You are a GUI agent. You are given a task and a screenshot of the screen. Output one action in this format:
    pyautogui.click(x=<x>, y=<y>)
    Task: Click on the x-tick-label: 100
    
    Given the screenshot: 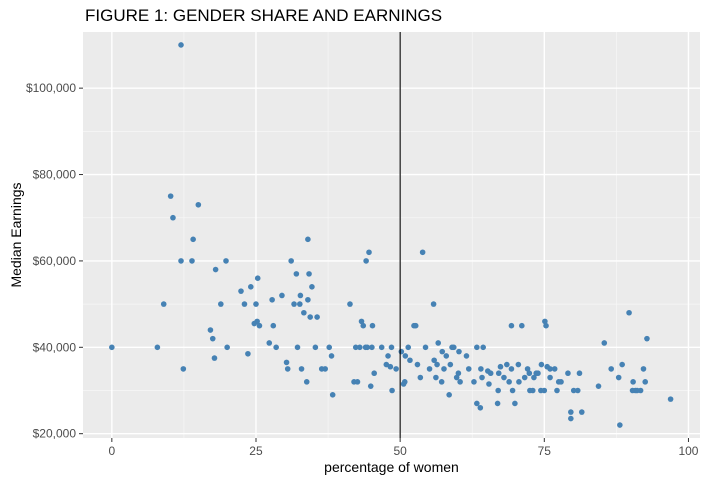 What is the action you would take?
    pyautogui.click(x=688, y=451)
    